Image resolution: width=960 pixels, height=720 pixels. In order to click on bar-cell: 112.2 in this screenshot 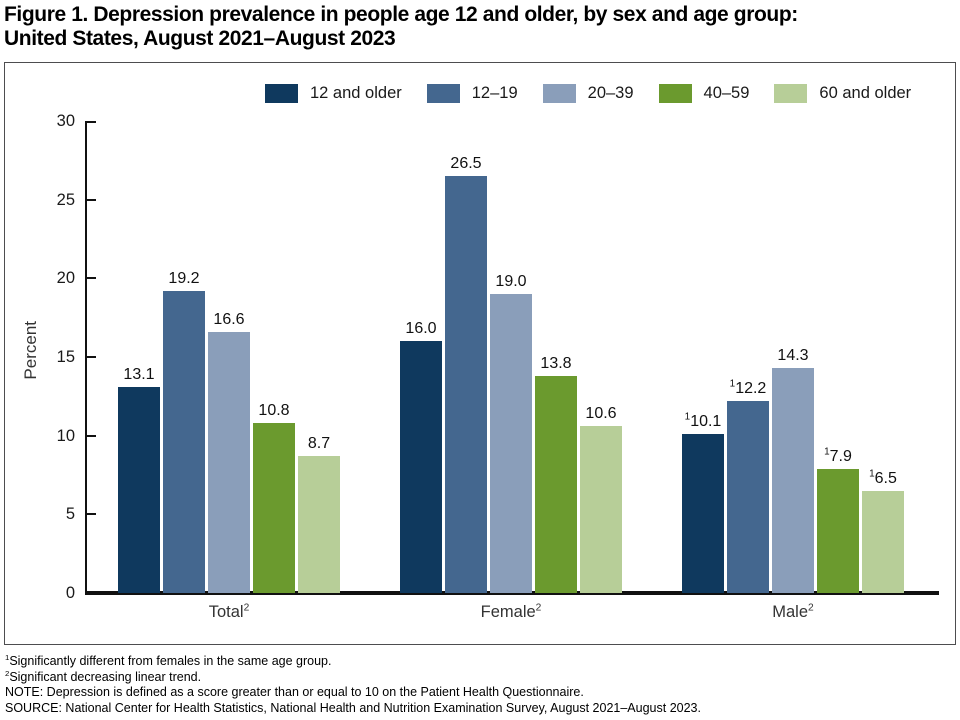, I will do `click(748, 357)`.